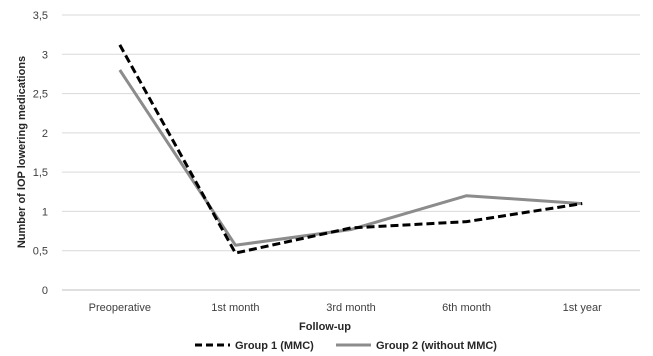 The image size is (653, 356). Describe the element at coordinates (274, 346) in the screenshot. I see `legend-label-group-1: Group 1 (MMC)` at that location.